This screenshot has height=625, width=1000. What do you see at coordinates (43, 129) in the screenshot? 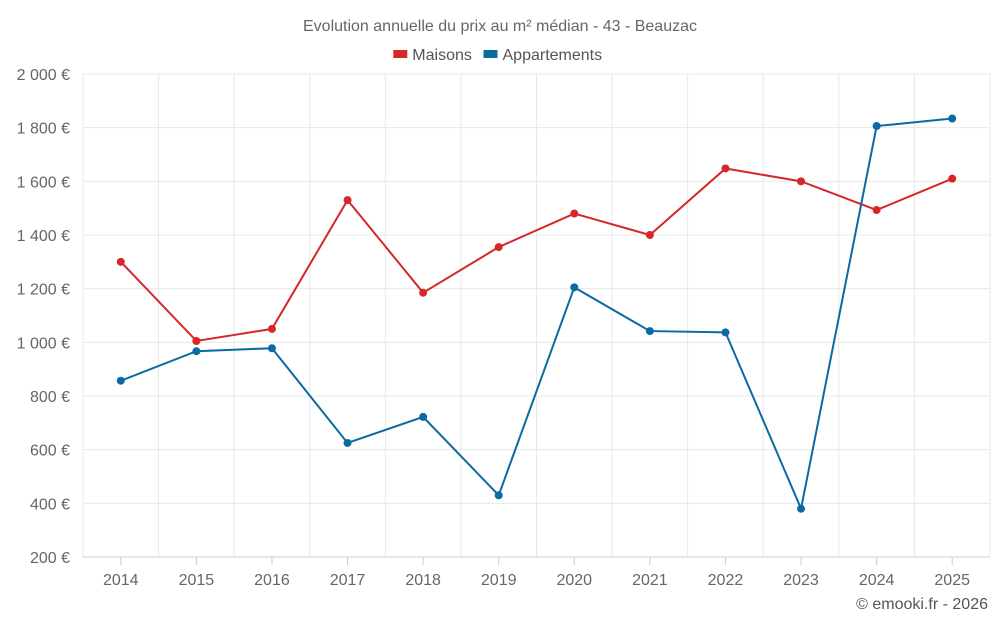
I see `y-tick-label: 1 800 €` at bounding box center [43, 129].